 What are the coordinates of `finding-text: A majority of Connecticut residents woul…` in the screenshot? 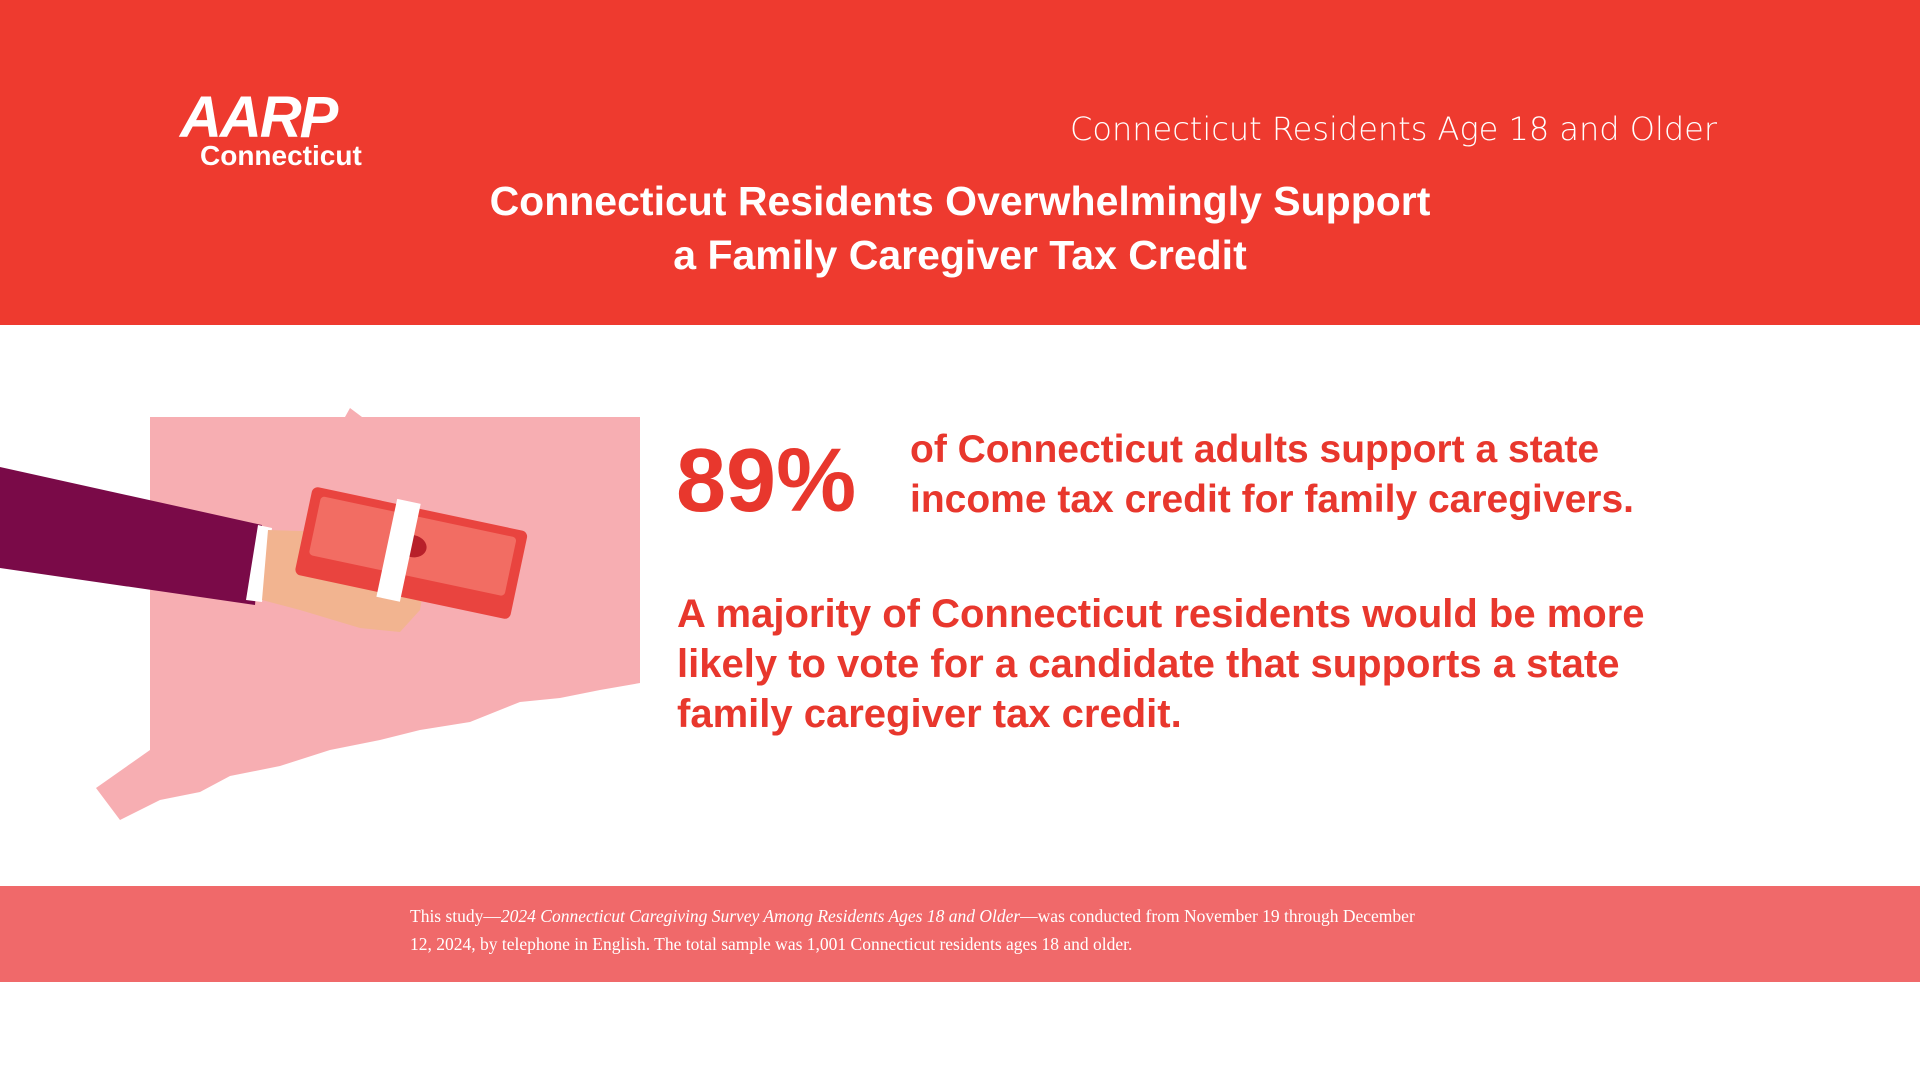 It's located at (1161, 614).